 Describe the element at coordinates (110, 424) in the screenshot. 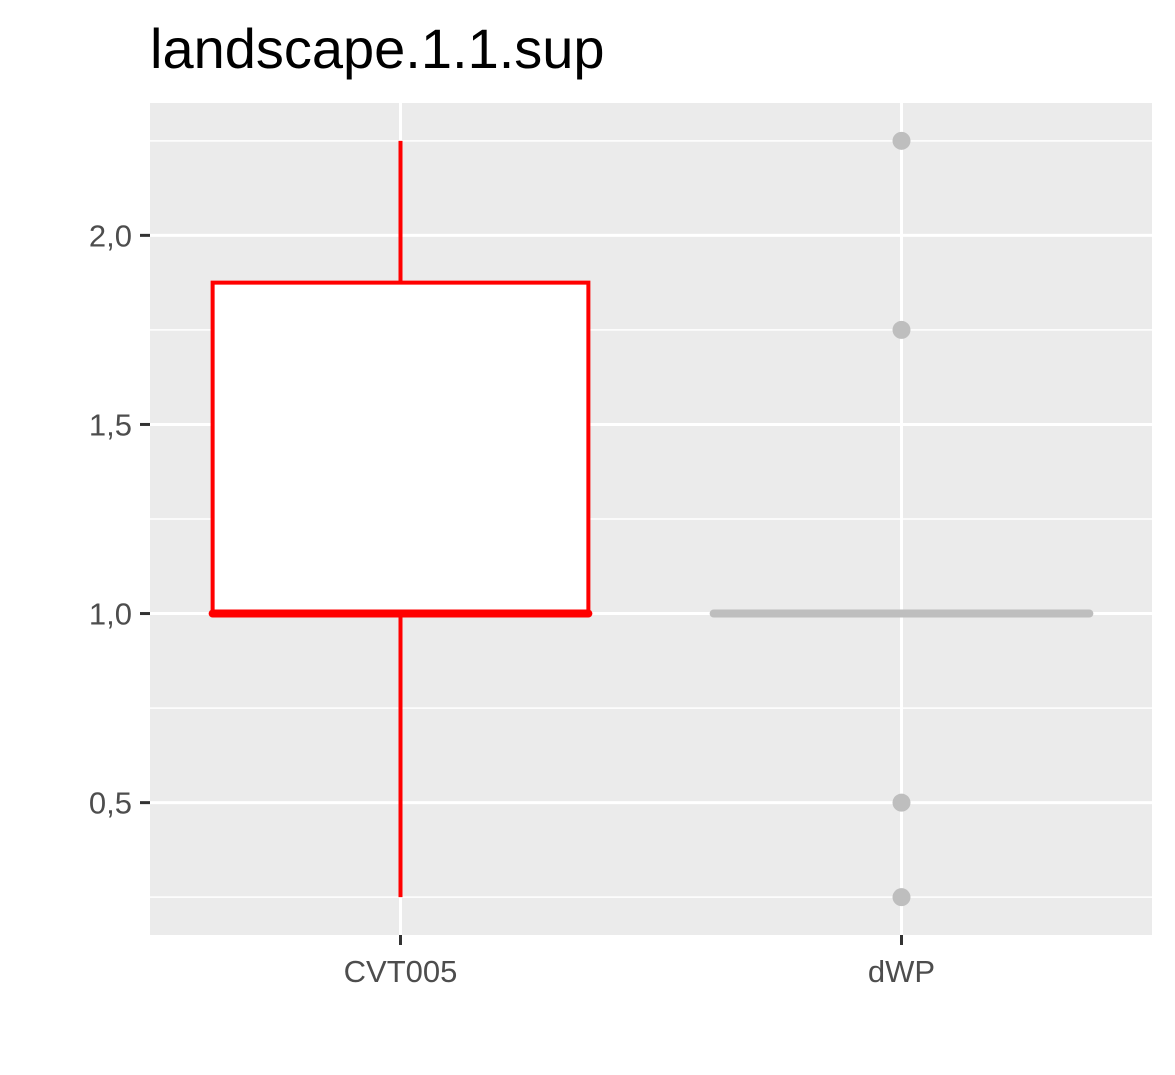

I see `y-tick-label: 1,5` at that location.